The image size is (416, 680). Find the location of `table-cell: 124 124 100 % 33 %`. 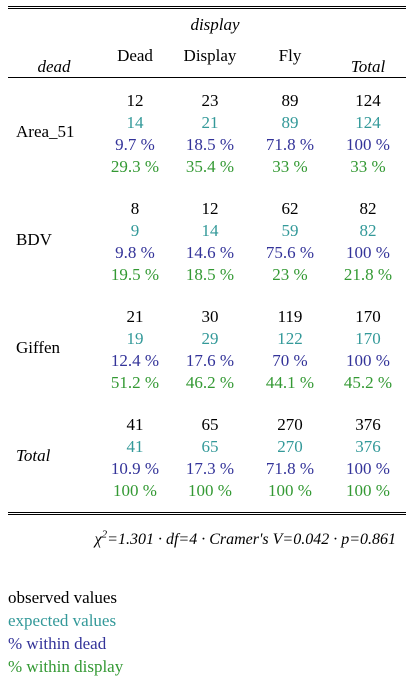

table-cell: 124 124 100 % 33 % is located at coordinates (368, 132).